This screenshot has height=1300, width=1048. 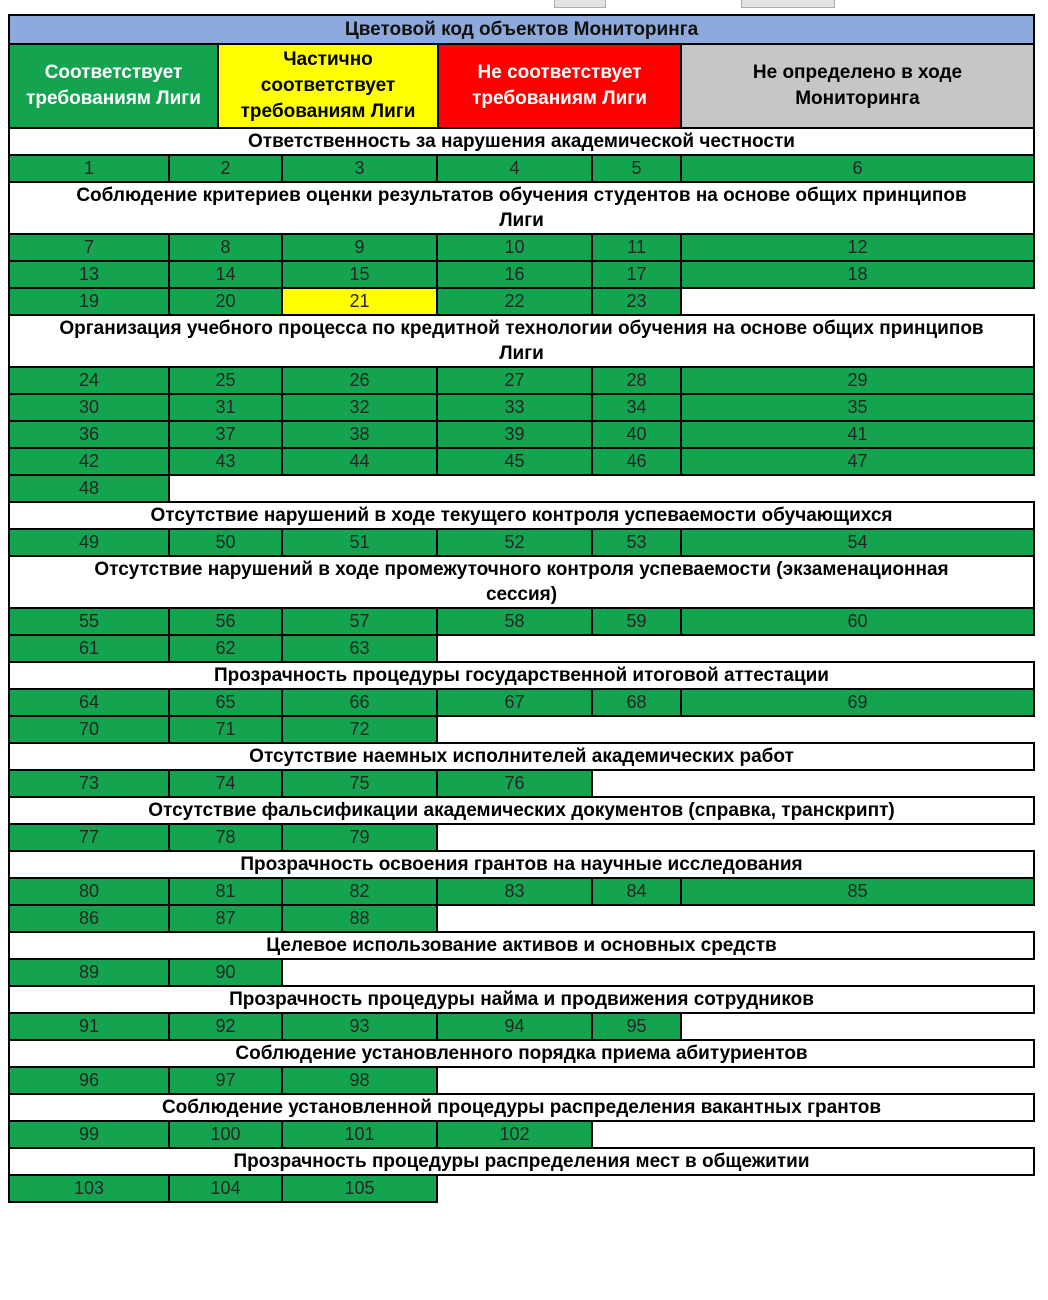 What do you see at coordinates (521, 837) in the screenshot?
I see `item-row: 77 78 79` at bounding box center [521, 837].